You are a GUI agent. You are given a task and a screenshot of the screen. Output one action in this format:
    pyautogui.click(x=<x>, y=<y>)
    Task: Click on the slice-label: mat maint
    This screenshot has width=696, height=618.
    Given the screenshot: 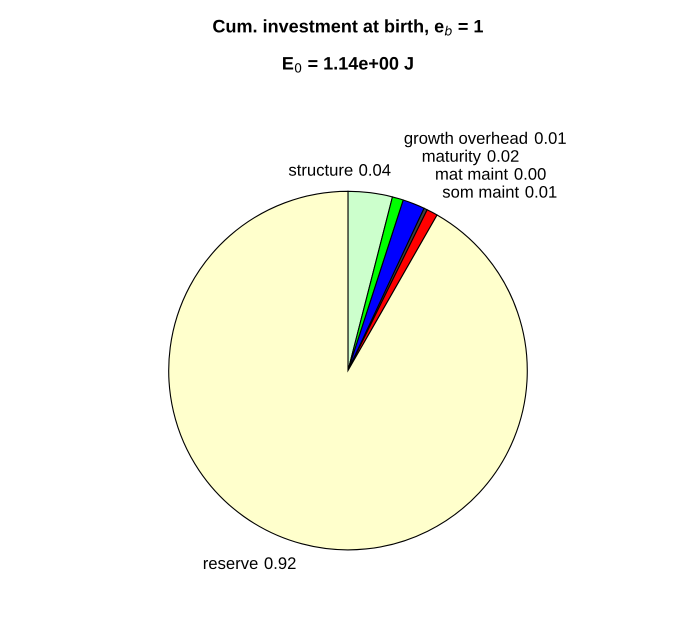 What is the action you would take?
    pyautogui.click(x=472, y=174)
    